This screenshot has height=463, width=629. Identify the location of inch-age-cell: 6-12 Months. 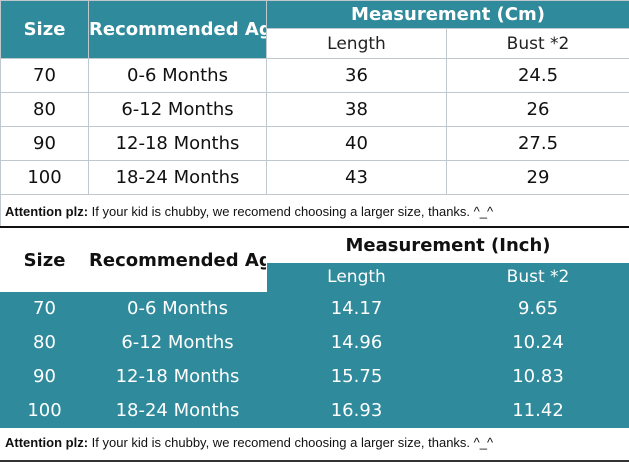
(177, 342).